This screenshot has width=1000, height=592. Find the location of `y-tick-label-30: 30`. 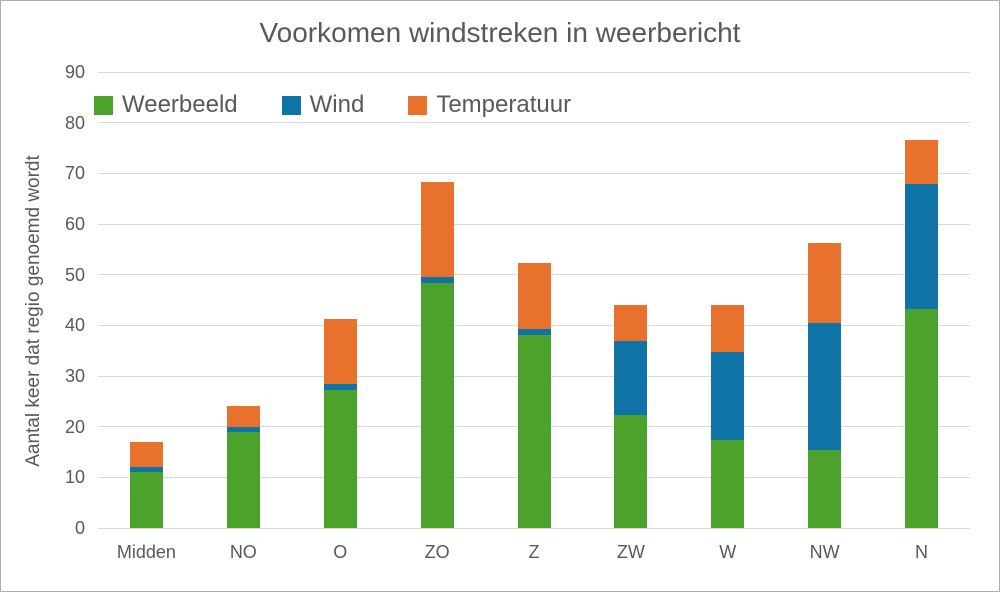

y-tick-label-30: 30 is located at coordinates (74, 376).